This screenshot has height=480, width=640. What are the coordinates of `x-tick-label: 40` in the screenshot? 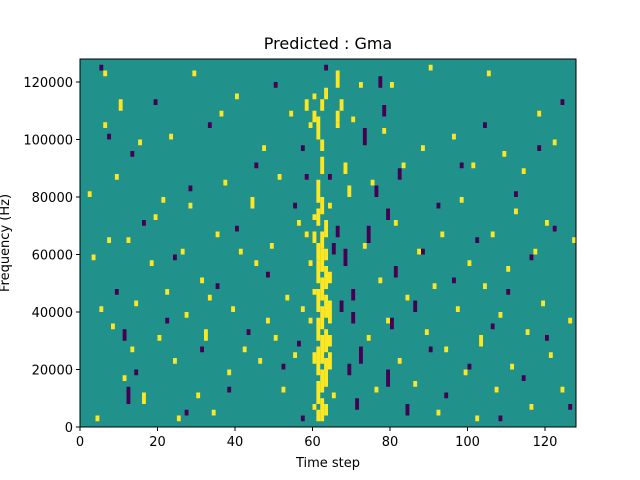 It's located at (235, 442).